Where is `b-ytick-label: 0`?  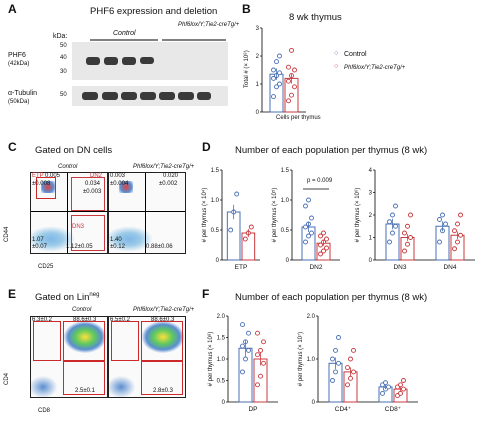 b-ytick-label: 0 is located at coordinates (258, 113).